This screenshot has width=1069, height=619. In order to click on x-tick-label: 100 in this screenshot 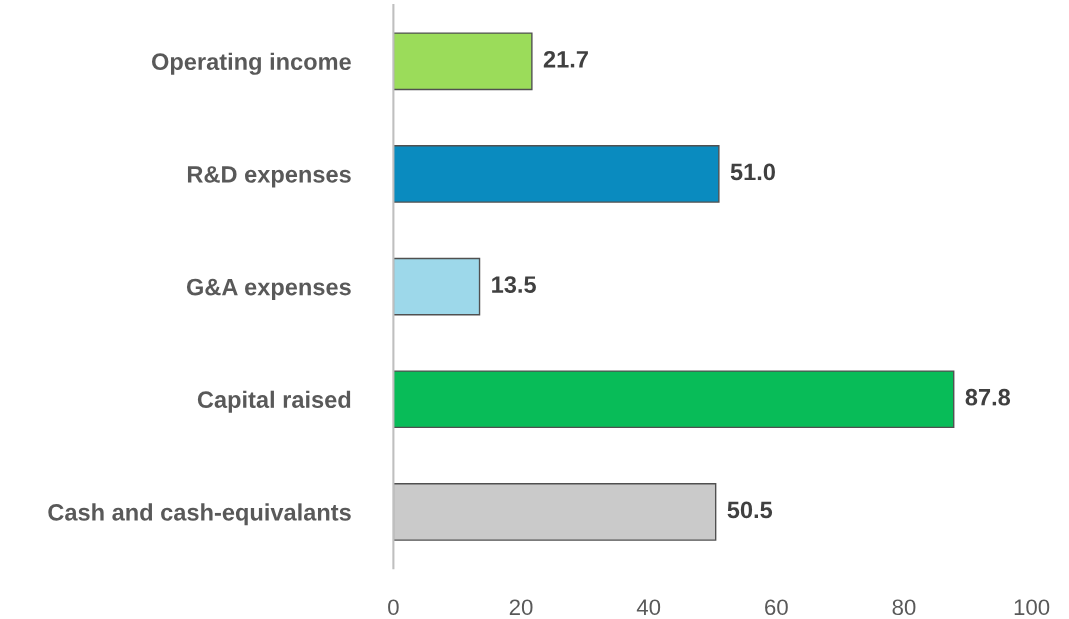, I will do `click(1032, 607)`.